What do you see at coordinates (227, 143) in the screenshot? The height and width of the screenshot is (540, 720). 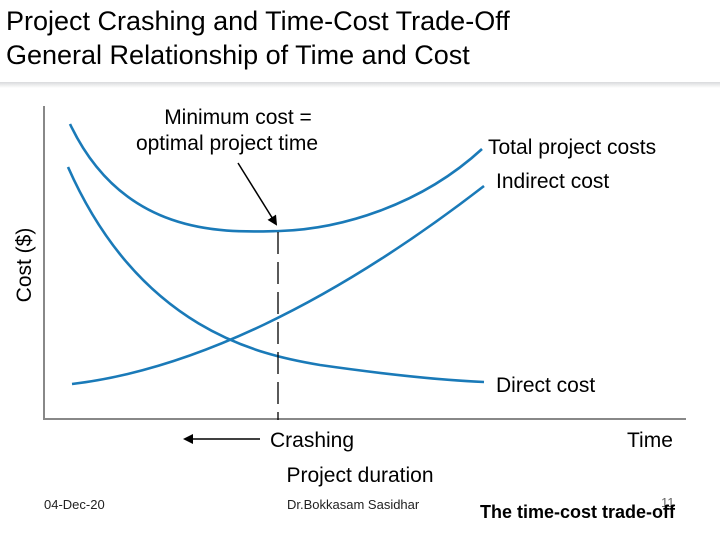 I see `annotation-line-2: optimal project time` at bounding box center [227, 143].